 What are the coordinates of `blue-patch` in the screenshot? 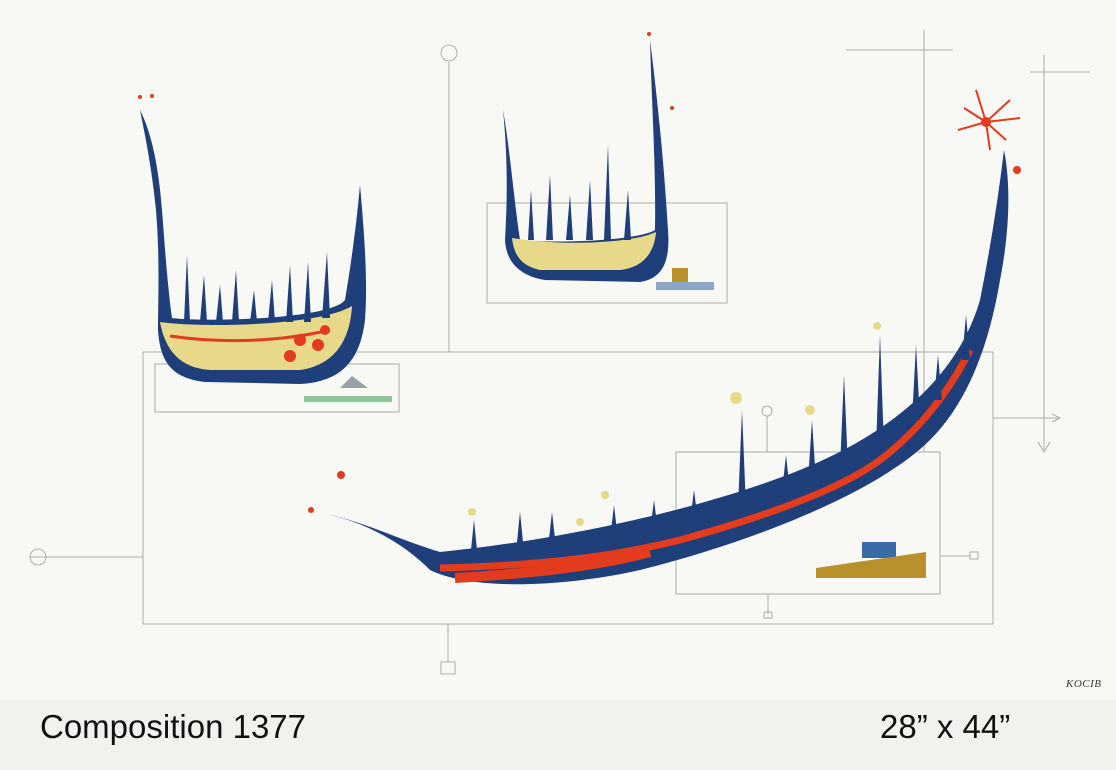 It's located at (879, 550).